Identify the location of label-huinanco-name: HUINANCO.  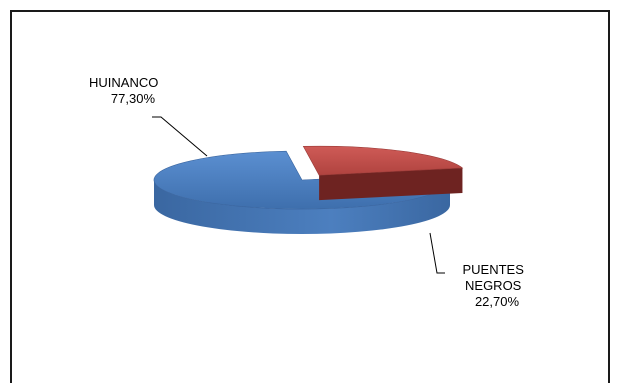
(123, 82).